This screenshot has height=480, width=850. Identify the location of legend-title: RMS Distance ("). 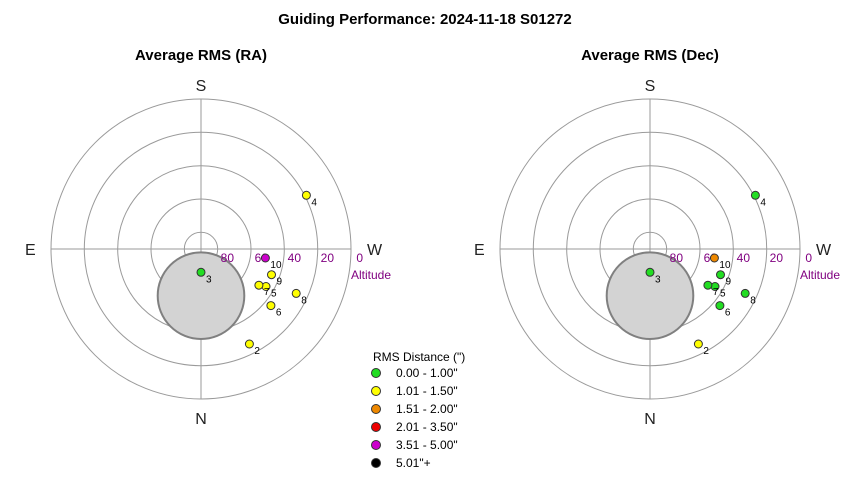
(419, 357).